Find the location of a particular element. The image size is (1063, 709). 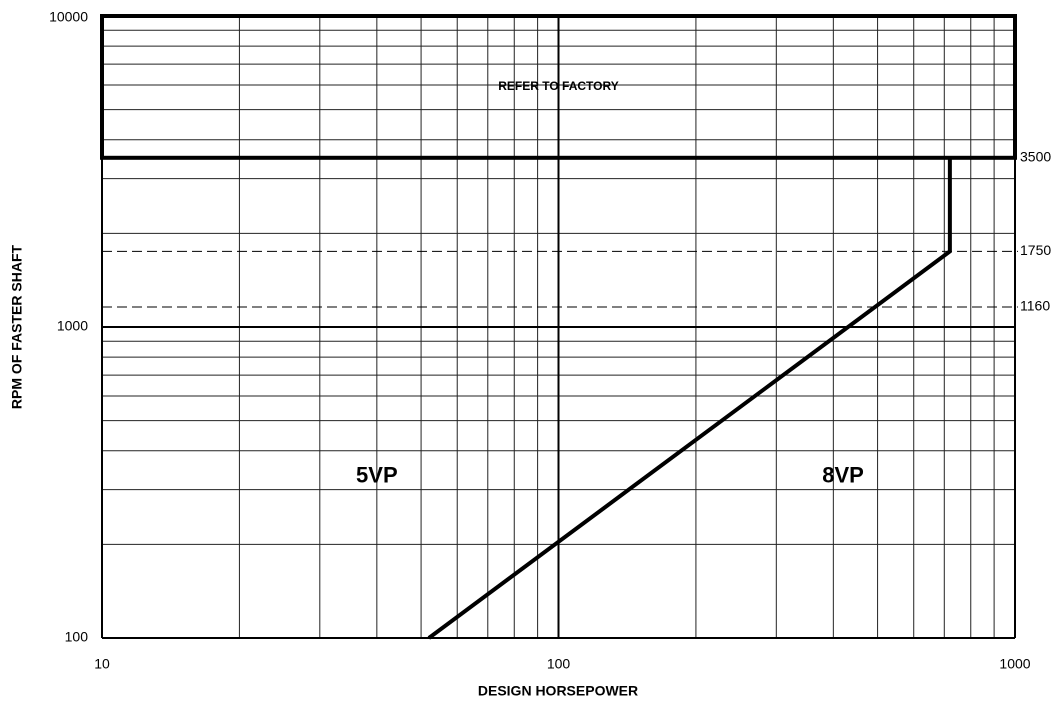

y-tick-label: 1000 is located at coordinates (72, 326).